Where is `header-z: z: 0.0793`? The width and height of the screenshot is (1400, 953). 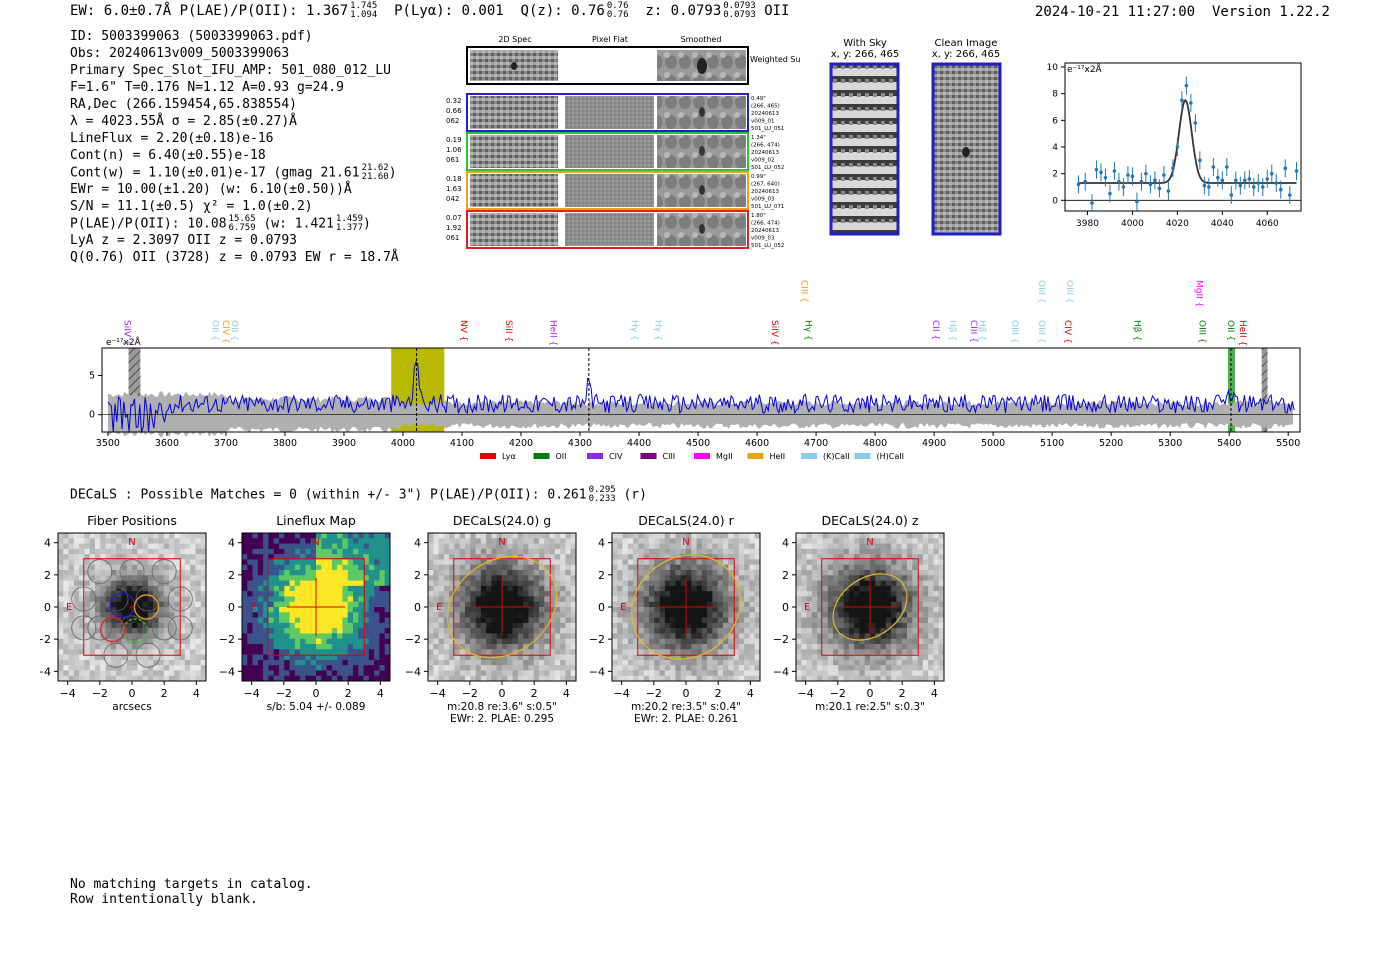
header-z: z: 0.0793 is located at coordinates (683, 11).